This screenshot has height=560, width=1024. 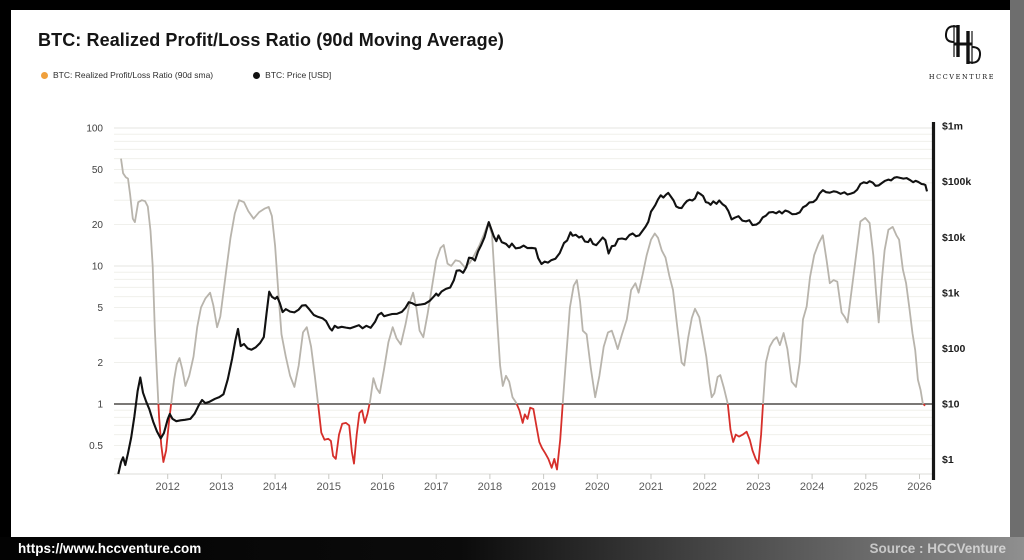 I want to click on svg-text: $100, so click(x=954, y=349).